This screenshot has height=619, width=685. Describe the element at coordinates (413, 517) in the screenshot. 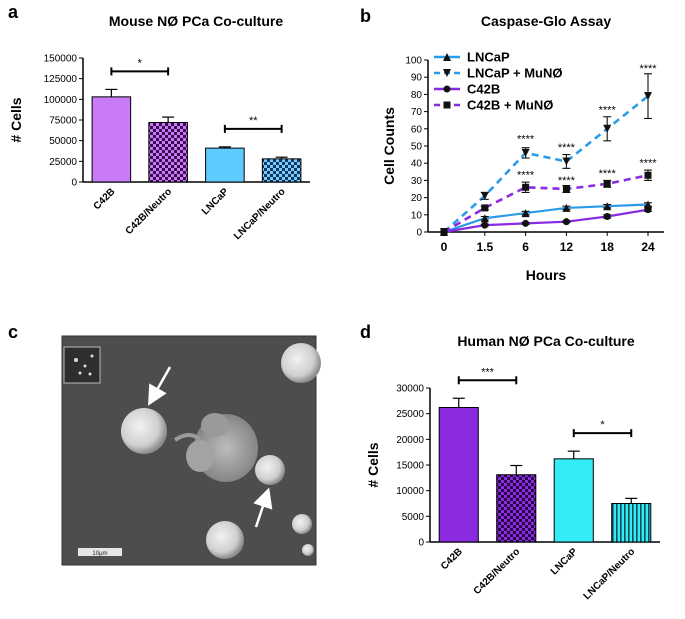

I see `y-tick-label: 5000` at that location.